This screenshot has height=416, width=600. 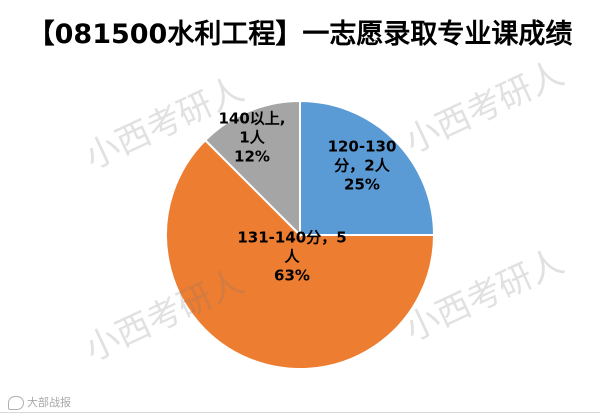 I want to click on footer-brand: 大部战报, so click(x=39, y=402).